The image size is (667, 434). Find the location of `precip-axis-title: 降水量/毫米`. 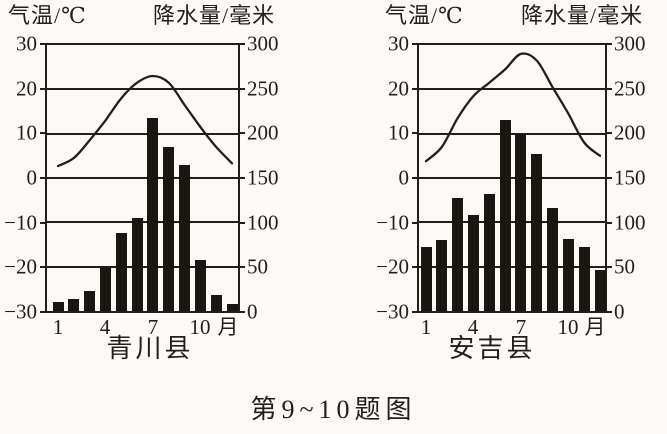

precip-axis-title: 降水量/毫米 is located at coordinates (214, 15).